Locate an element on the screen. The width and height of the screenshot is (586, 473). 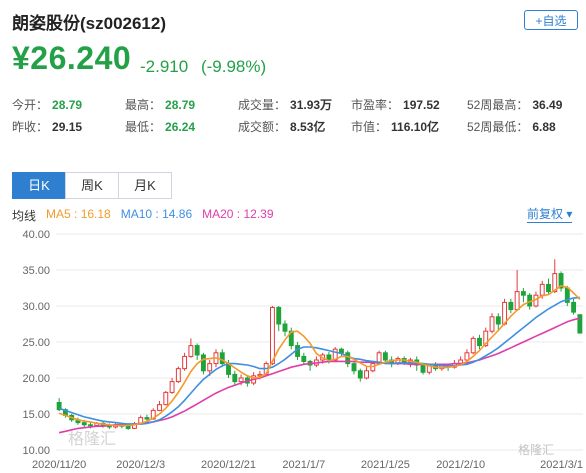
y-tick-label: 20.00 is located at coordinates (36, 379).